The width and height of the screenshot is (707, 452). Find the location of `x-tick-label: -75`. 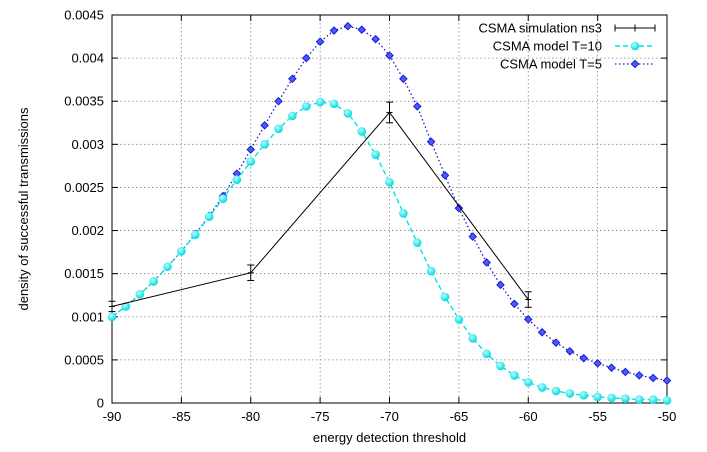

x-tick-label: -75 is located at coordinates (320, 416).